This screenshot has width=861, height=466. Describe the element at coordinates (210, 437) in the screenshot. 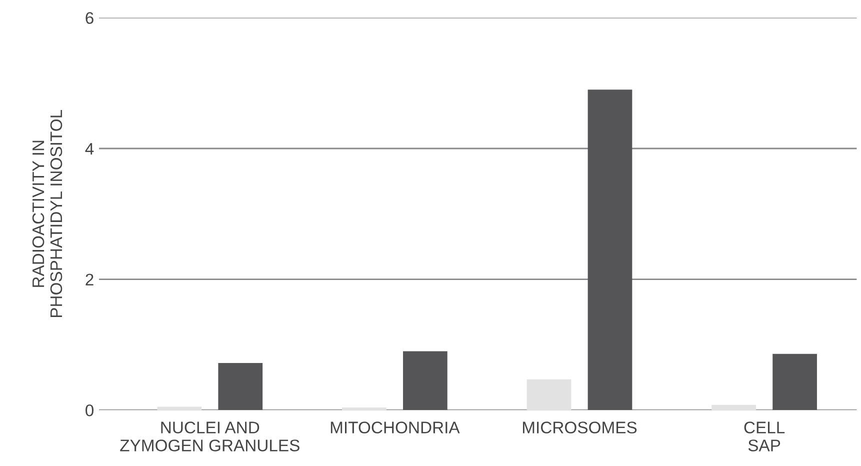

I see `x-tick-label: NUCLEI AND ZYMOGEN GRANULES` at that location.